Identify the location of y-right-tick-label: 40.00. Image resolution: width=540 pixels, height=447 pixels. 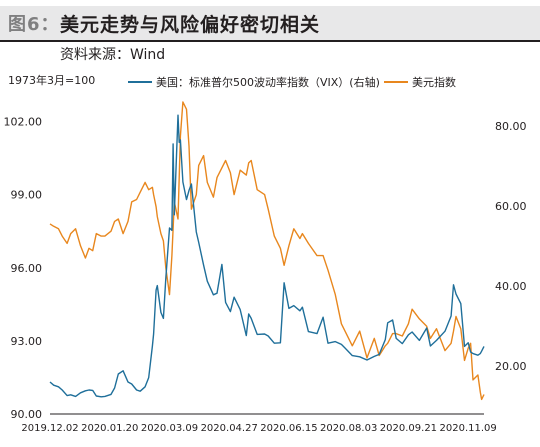
(511, 286).